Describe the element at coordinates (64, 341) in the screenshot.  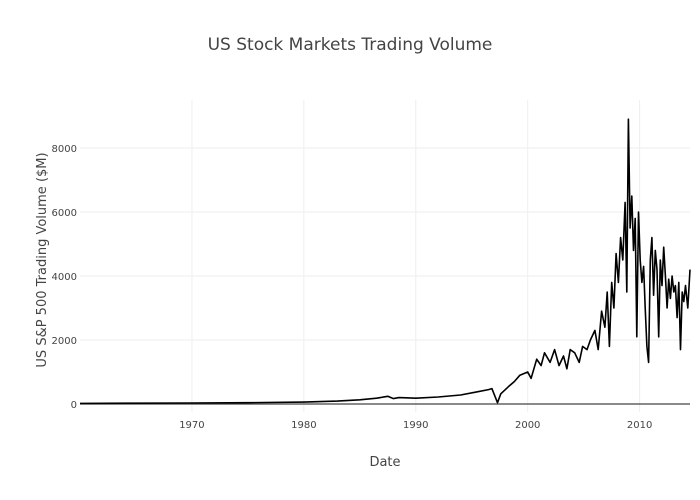
I see `y-tick-label: 2000` at that location.